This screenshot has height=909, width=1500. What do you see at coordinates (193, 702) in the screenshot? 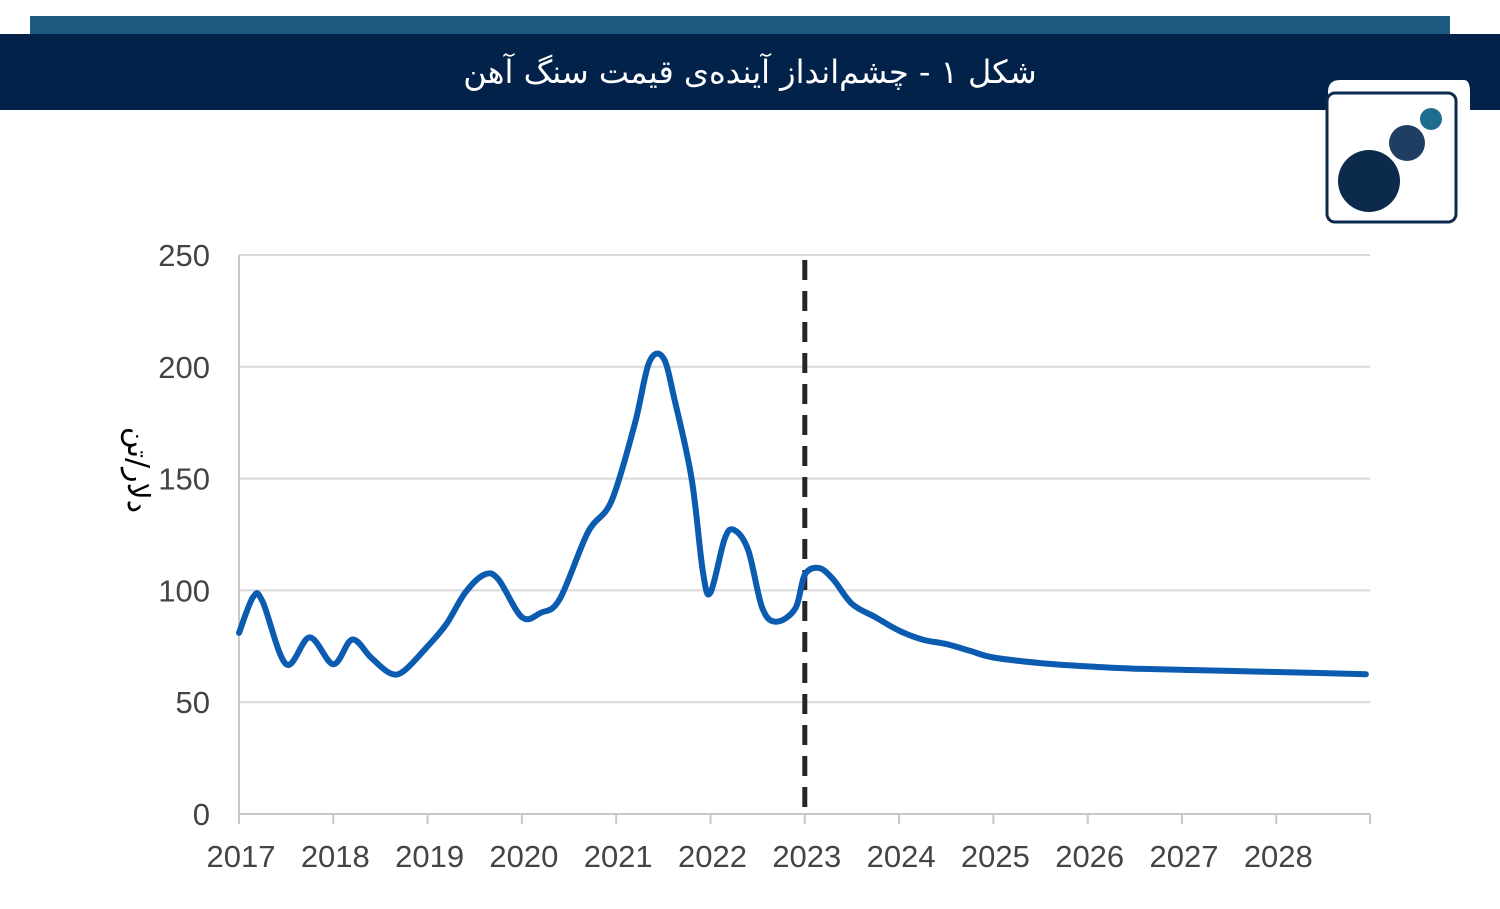
I see `y-tick-label: 50` at bounding box center [193, 702].